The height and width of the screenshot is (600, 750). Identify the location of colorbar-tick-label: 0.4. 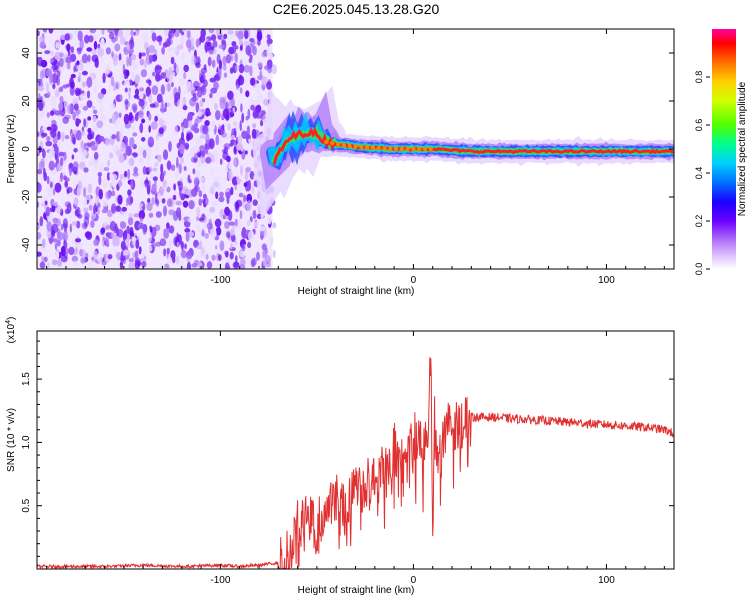
(699, 173).